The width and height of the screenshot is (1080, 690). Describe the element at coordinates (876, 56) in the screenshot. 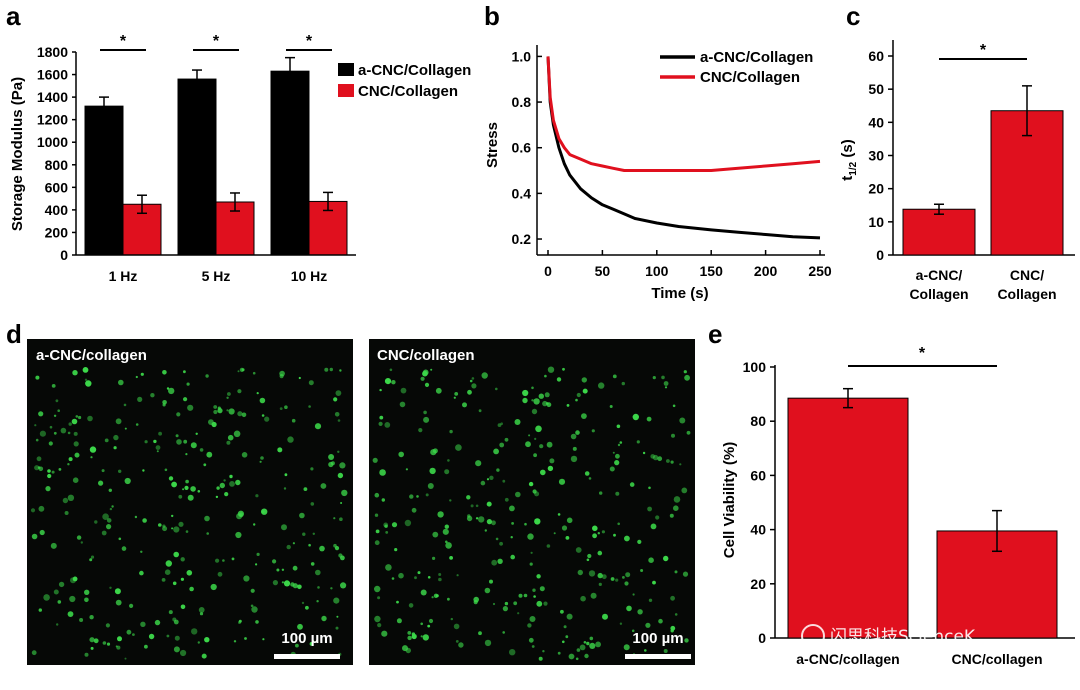

I see `c-ytick-label: 60` at that location.